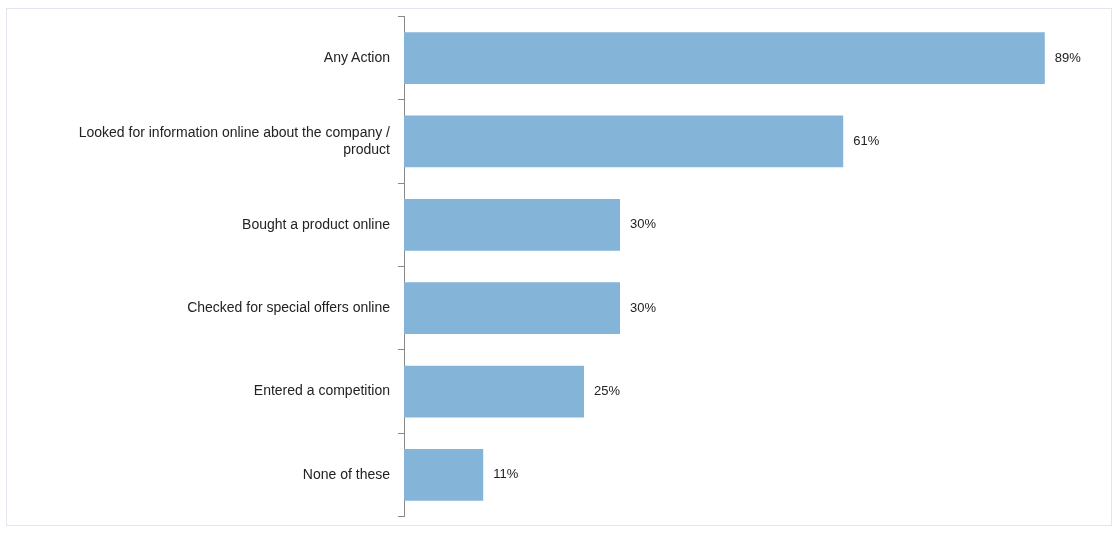 Image resolution: width=1118 pixels, height=533 pixels. What do you see at coordinates (234, 140) in the screenshot?
I see `y-tick-label: Looked for information online about the company / product` at bounding box center [234, 140].